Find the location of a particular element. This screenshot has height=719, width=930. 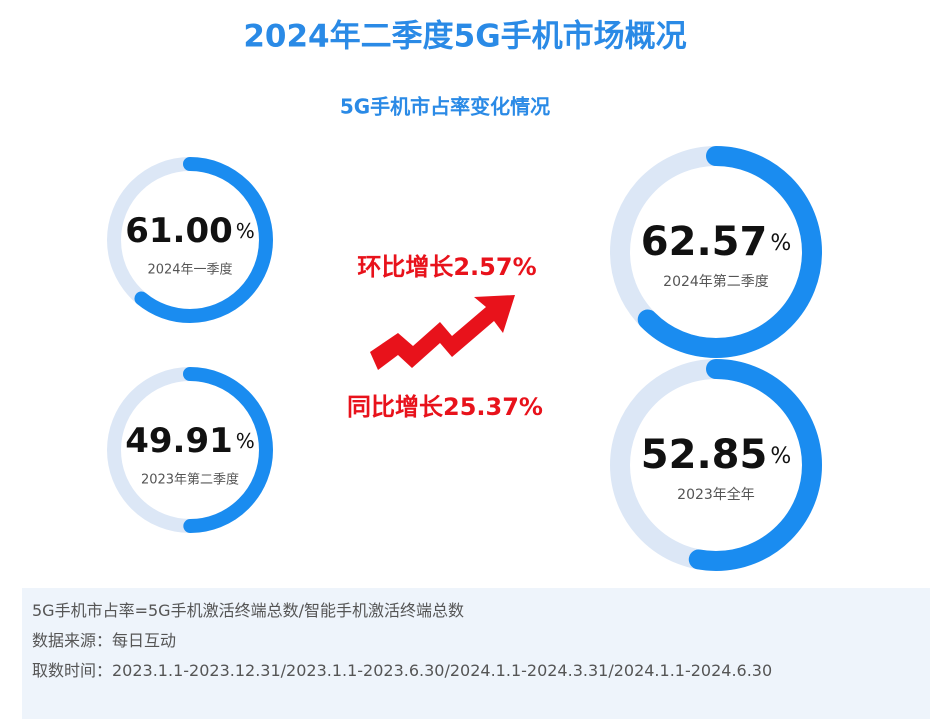

value-label: 52.85% is located at coordinates (716, 455).